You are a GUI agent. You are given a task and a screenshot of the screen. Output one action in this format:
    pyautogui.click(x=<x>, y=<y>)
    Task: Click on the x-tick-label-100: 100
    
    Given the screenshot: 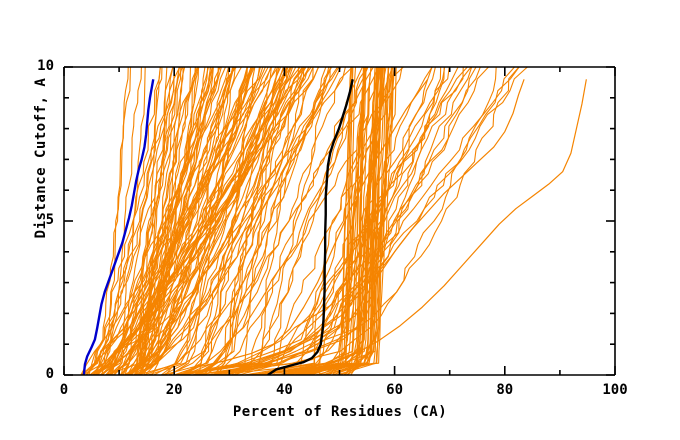 What is the action you would take?
    pyautogui.click(x=615, y=390)
    